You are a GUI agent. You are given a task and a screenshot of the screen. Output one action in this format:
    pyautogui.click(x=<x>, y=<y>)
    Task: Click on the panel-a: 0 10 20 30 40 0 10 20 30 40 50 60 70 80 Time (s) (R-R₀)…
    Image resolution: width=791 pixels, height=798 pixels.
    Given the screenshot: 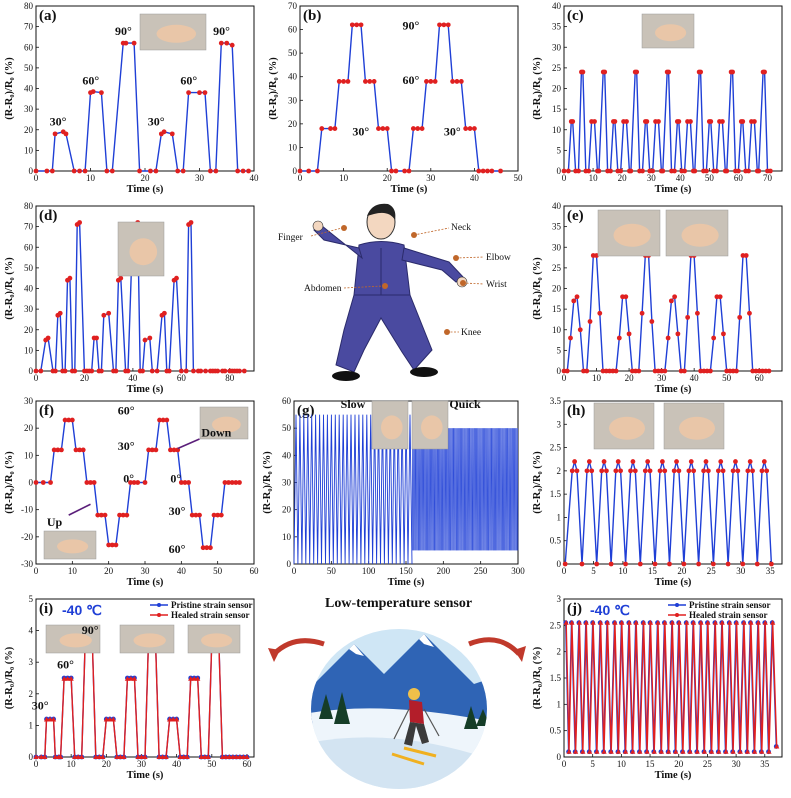 What is the action you would take?
    pyautogui.click(x=132, y=100)
    